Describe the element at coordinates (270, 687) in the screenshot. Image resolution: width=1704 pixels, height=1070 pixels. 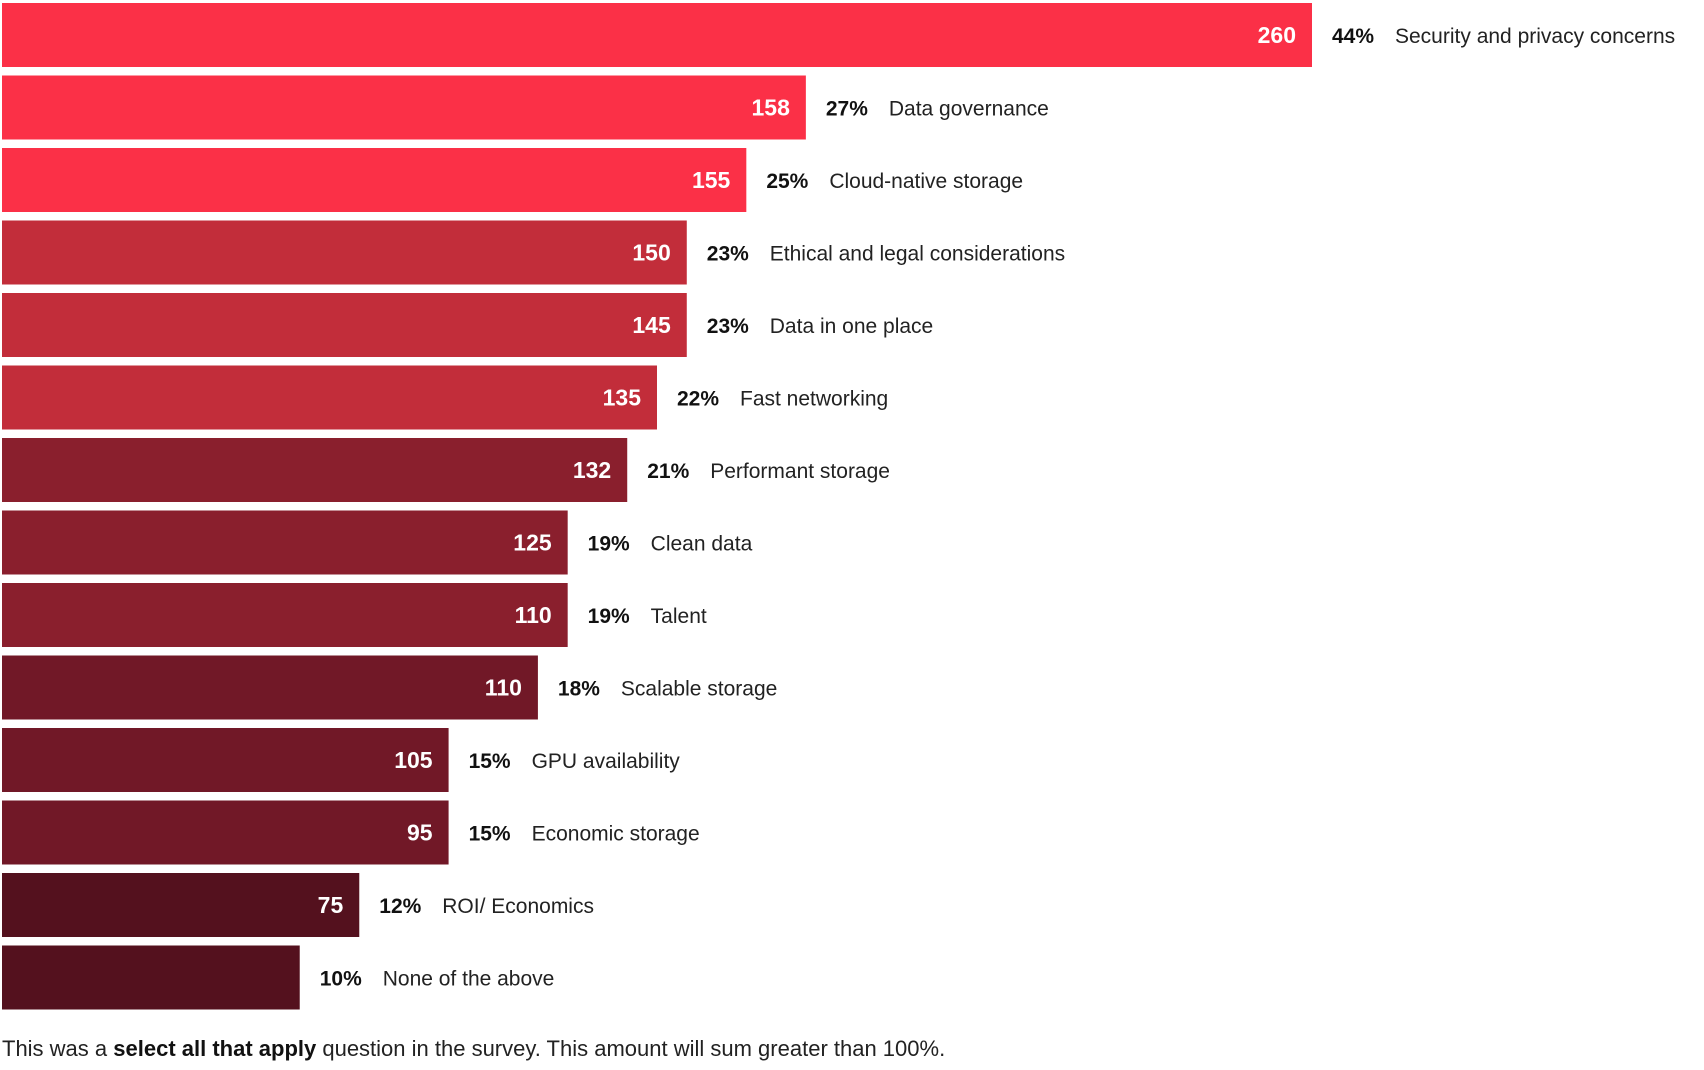
I see `bar-scalable-storage` at that location.